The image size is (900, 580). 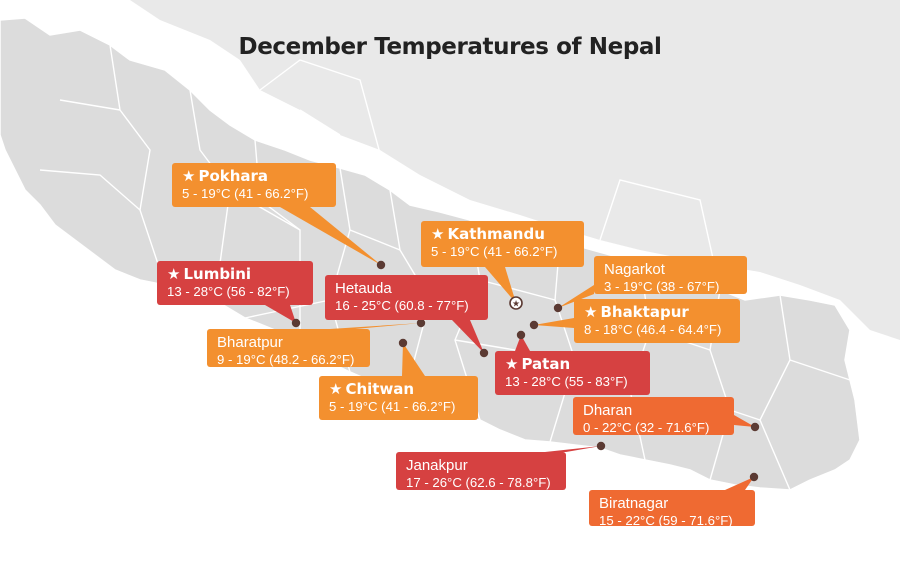 I want to click on bharatpur-callout-pointer, so click(x=375, y=326).